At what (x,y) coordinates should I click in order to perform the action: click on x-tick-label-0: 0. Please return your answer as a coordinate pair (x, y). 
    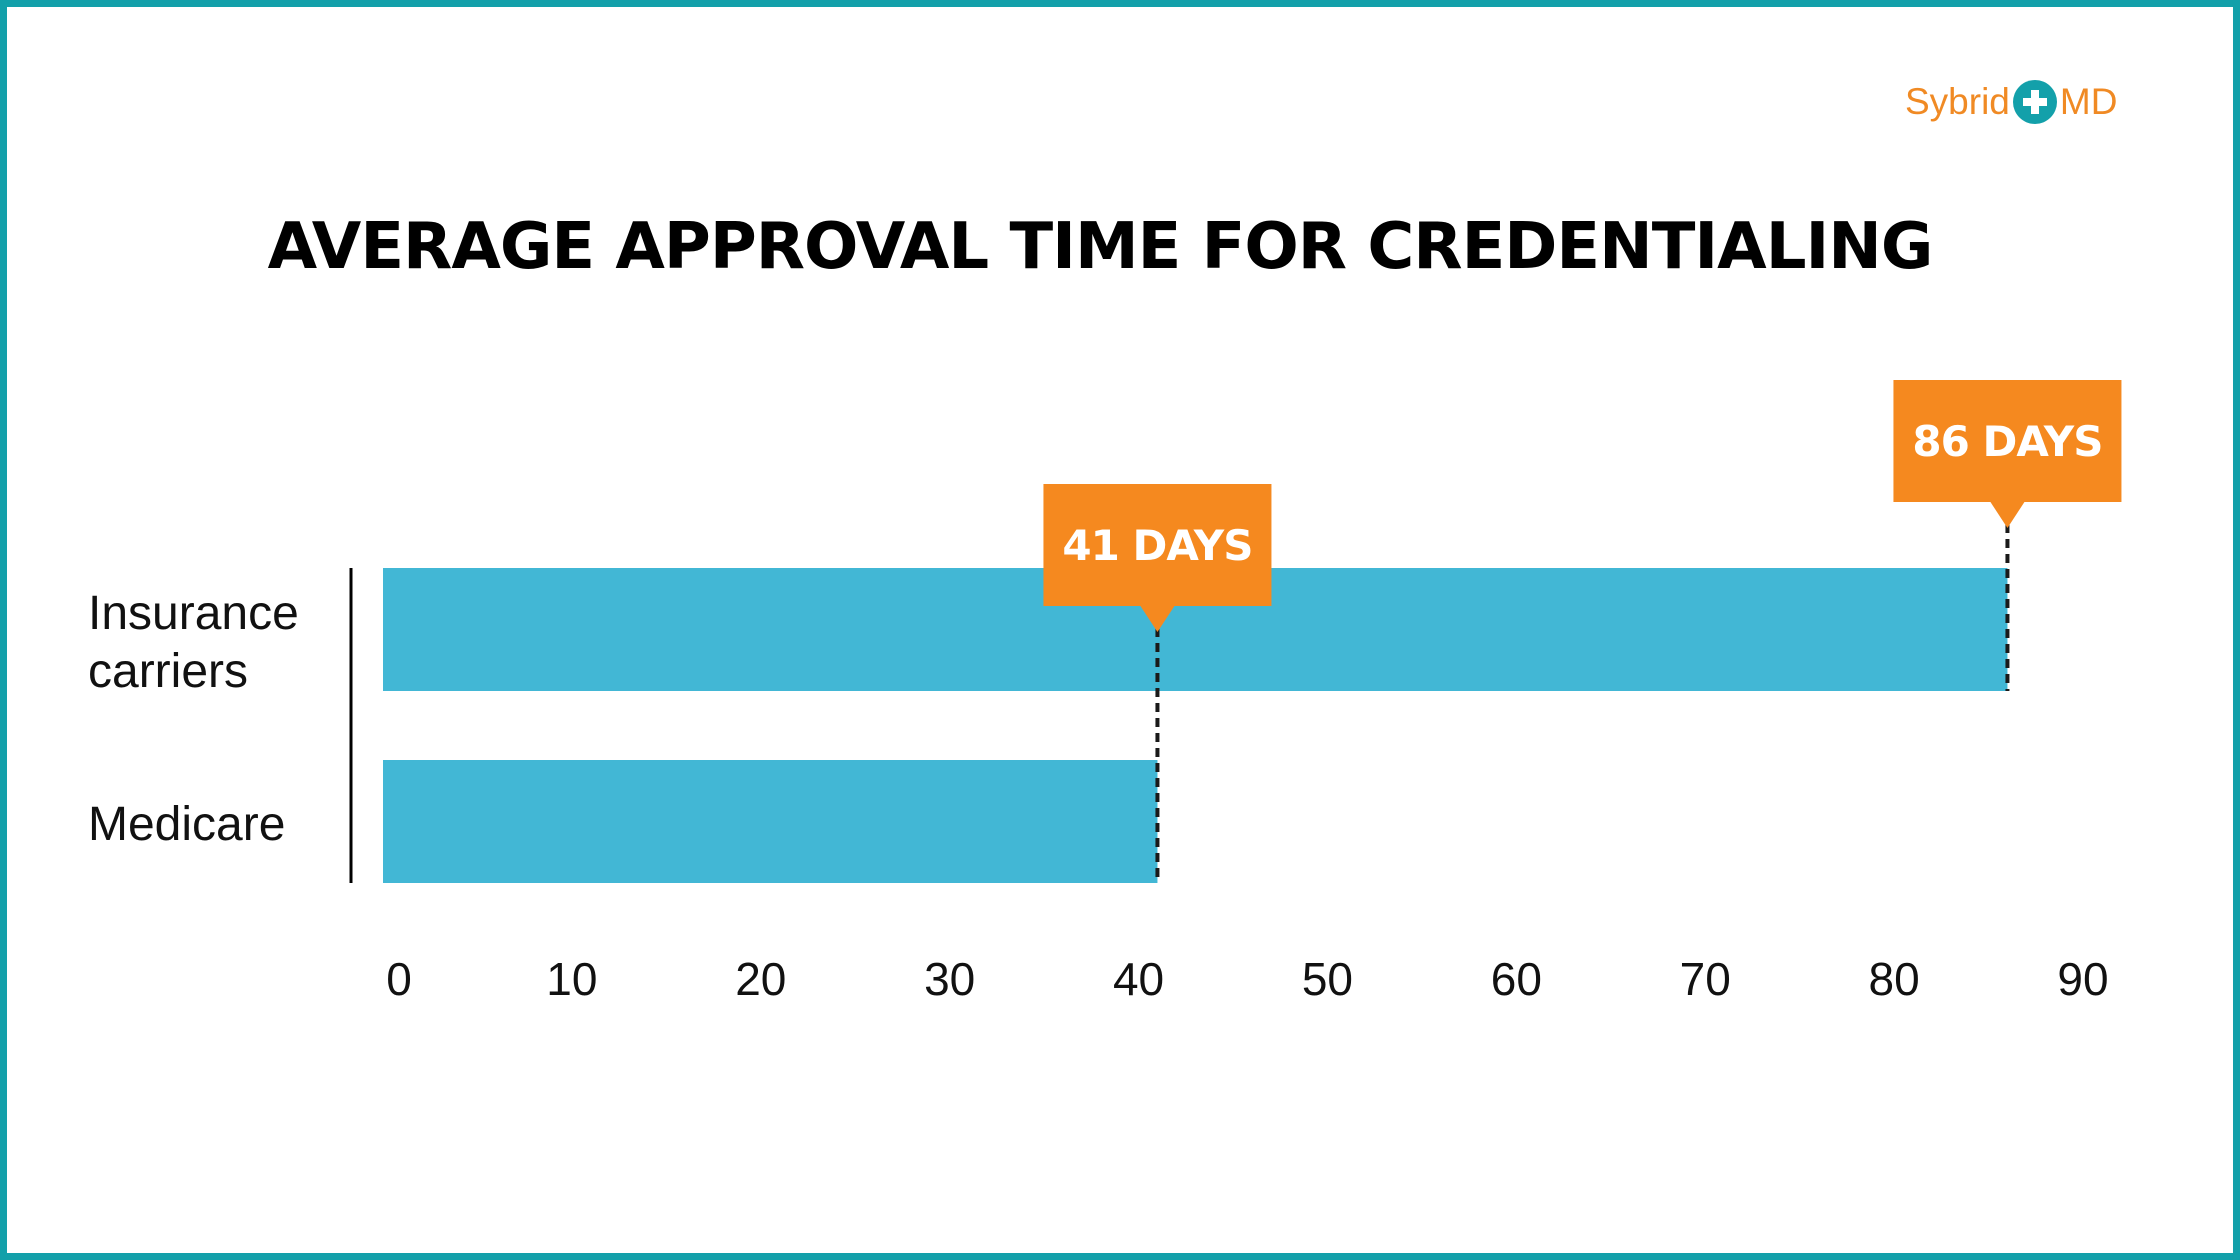
    Looking at the image, I should click on (399, 979).